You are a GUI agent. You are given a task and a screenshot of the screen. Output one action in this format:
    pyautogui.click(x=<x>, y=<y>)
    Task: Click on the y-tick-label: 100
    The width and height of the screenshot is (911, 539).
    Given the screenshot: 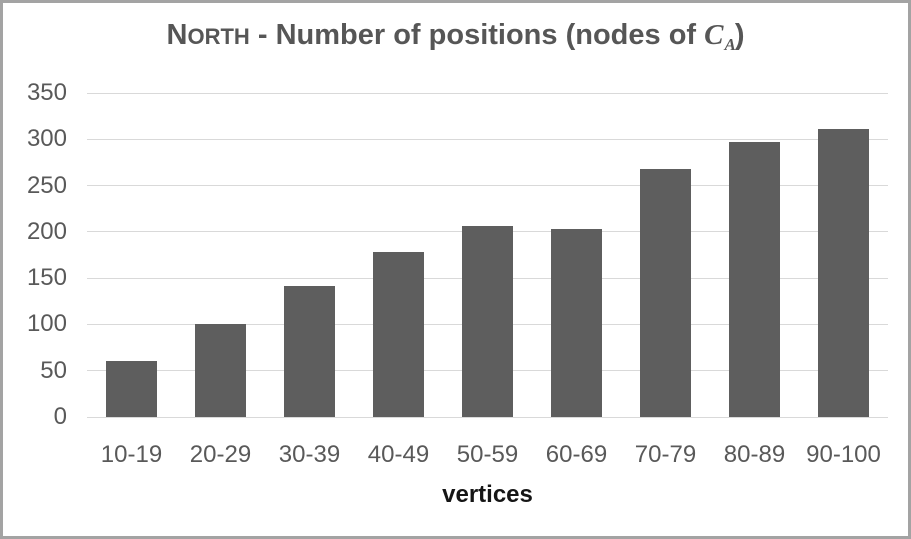 What is the action you would take?
    pyautogui.click(x=46, y=324)
    